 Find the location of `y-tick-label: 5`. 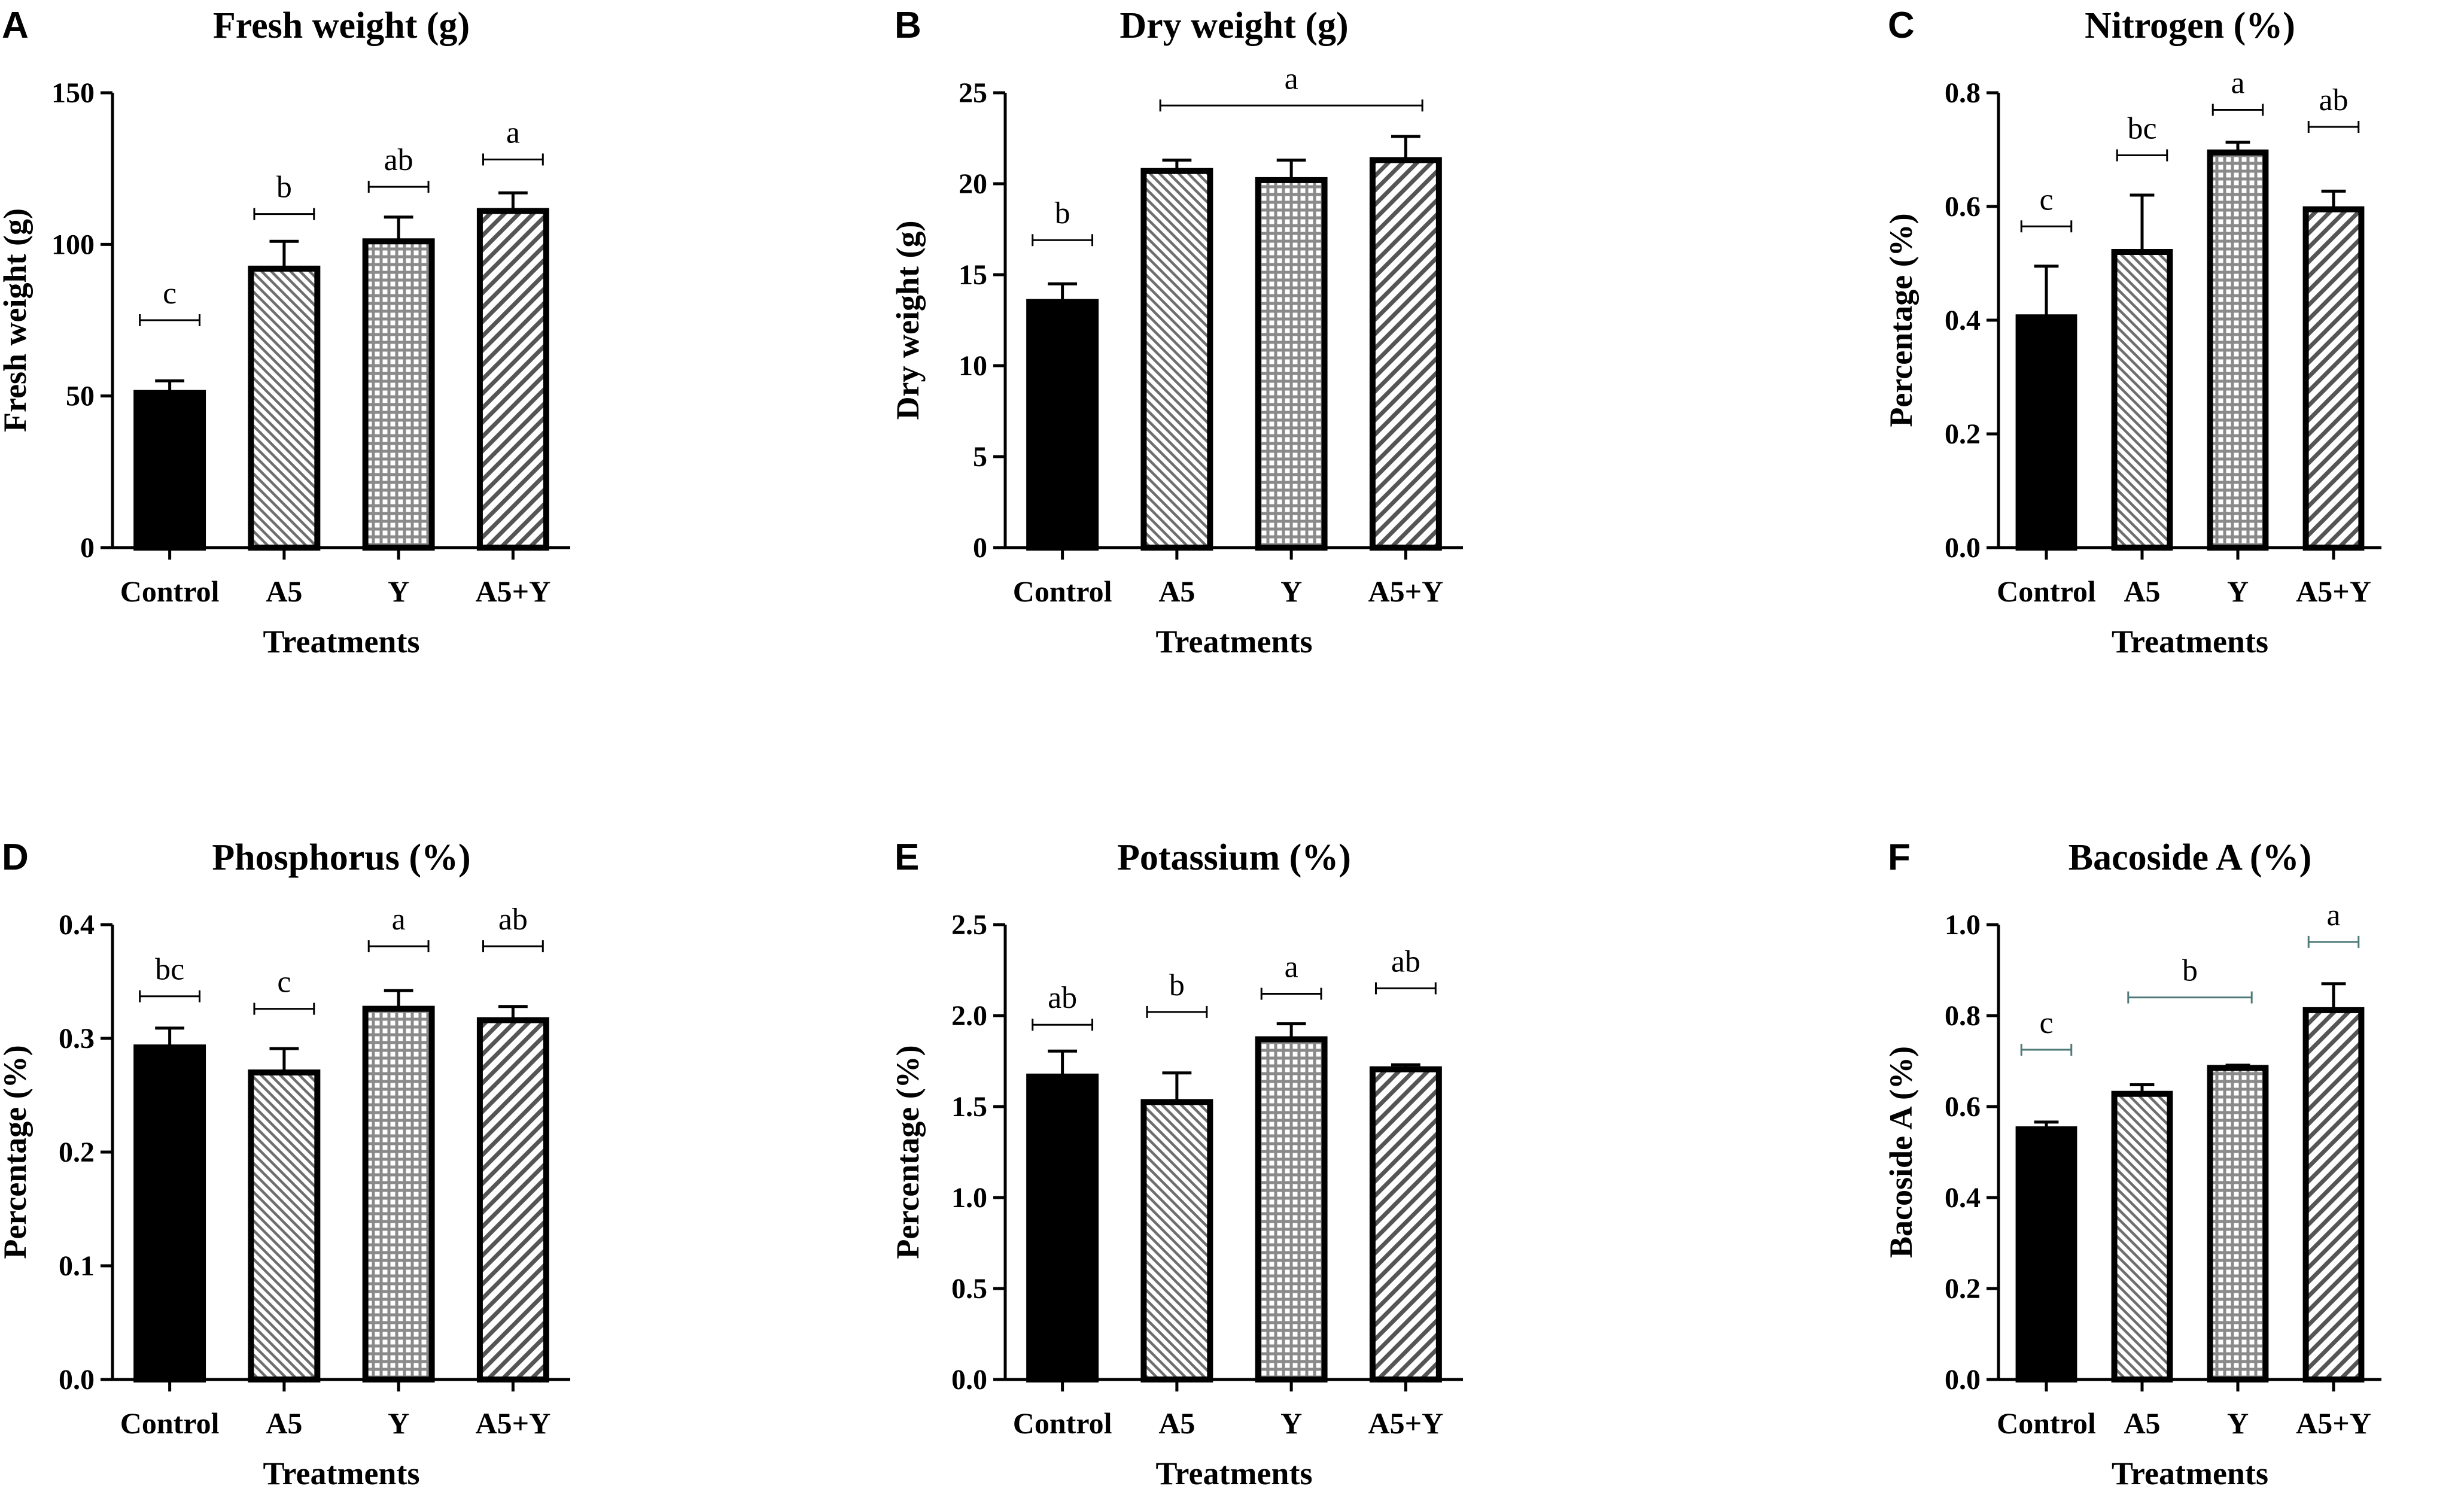

y-tick-label: 5 is located at coordinates (980, 457).